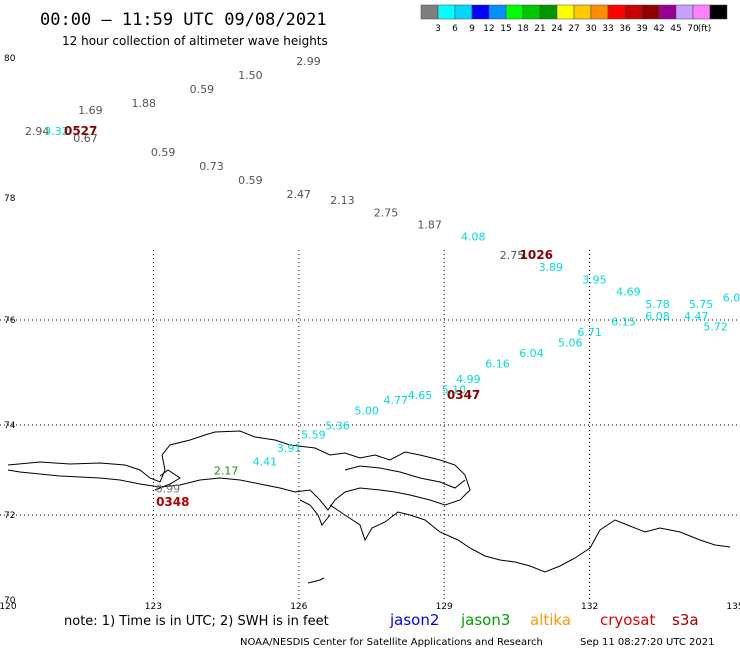 The height and width of the screenshot is (650, 740). What do you see at coordinates (313, 435) in the screenshot?
I see `wave-height-label: 5.59` at bounding box center [313, 435].